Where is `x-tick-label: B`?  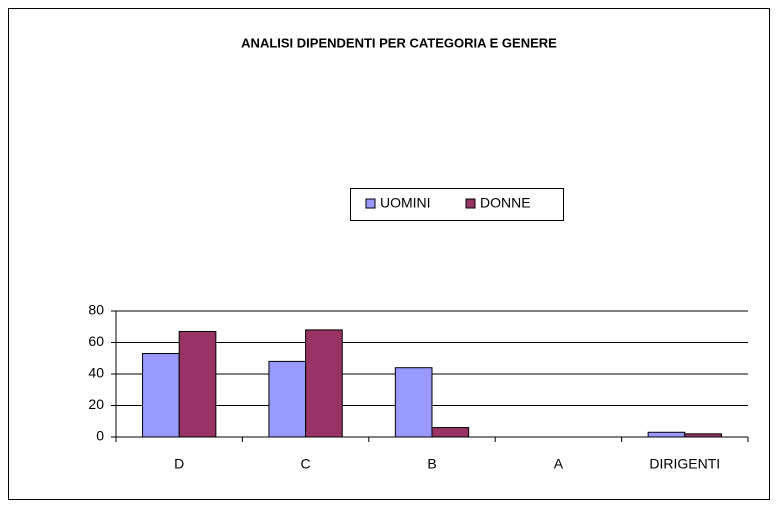 x-tick-label: B is located at coordinates (431, 464).